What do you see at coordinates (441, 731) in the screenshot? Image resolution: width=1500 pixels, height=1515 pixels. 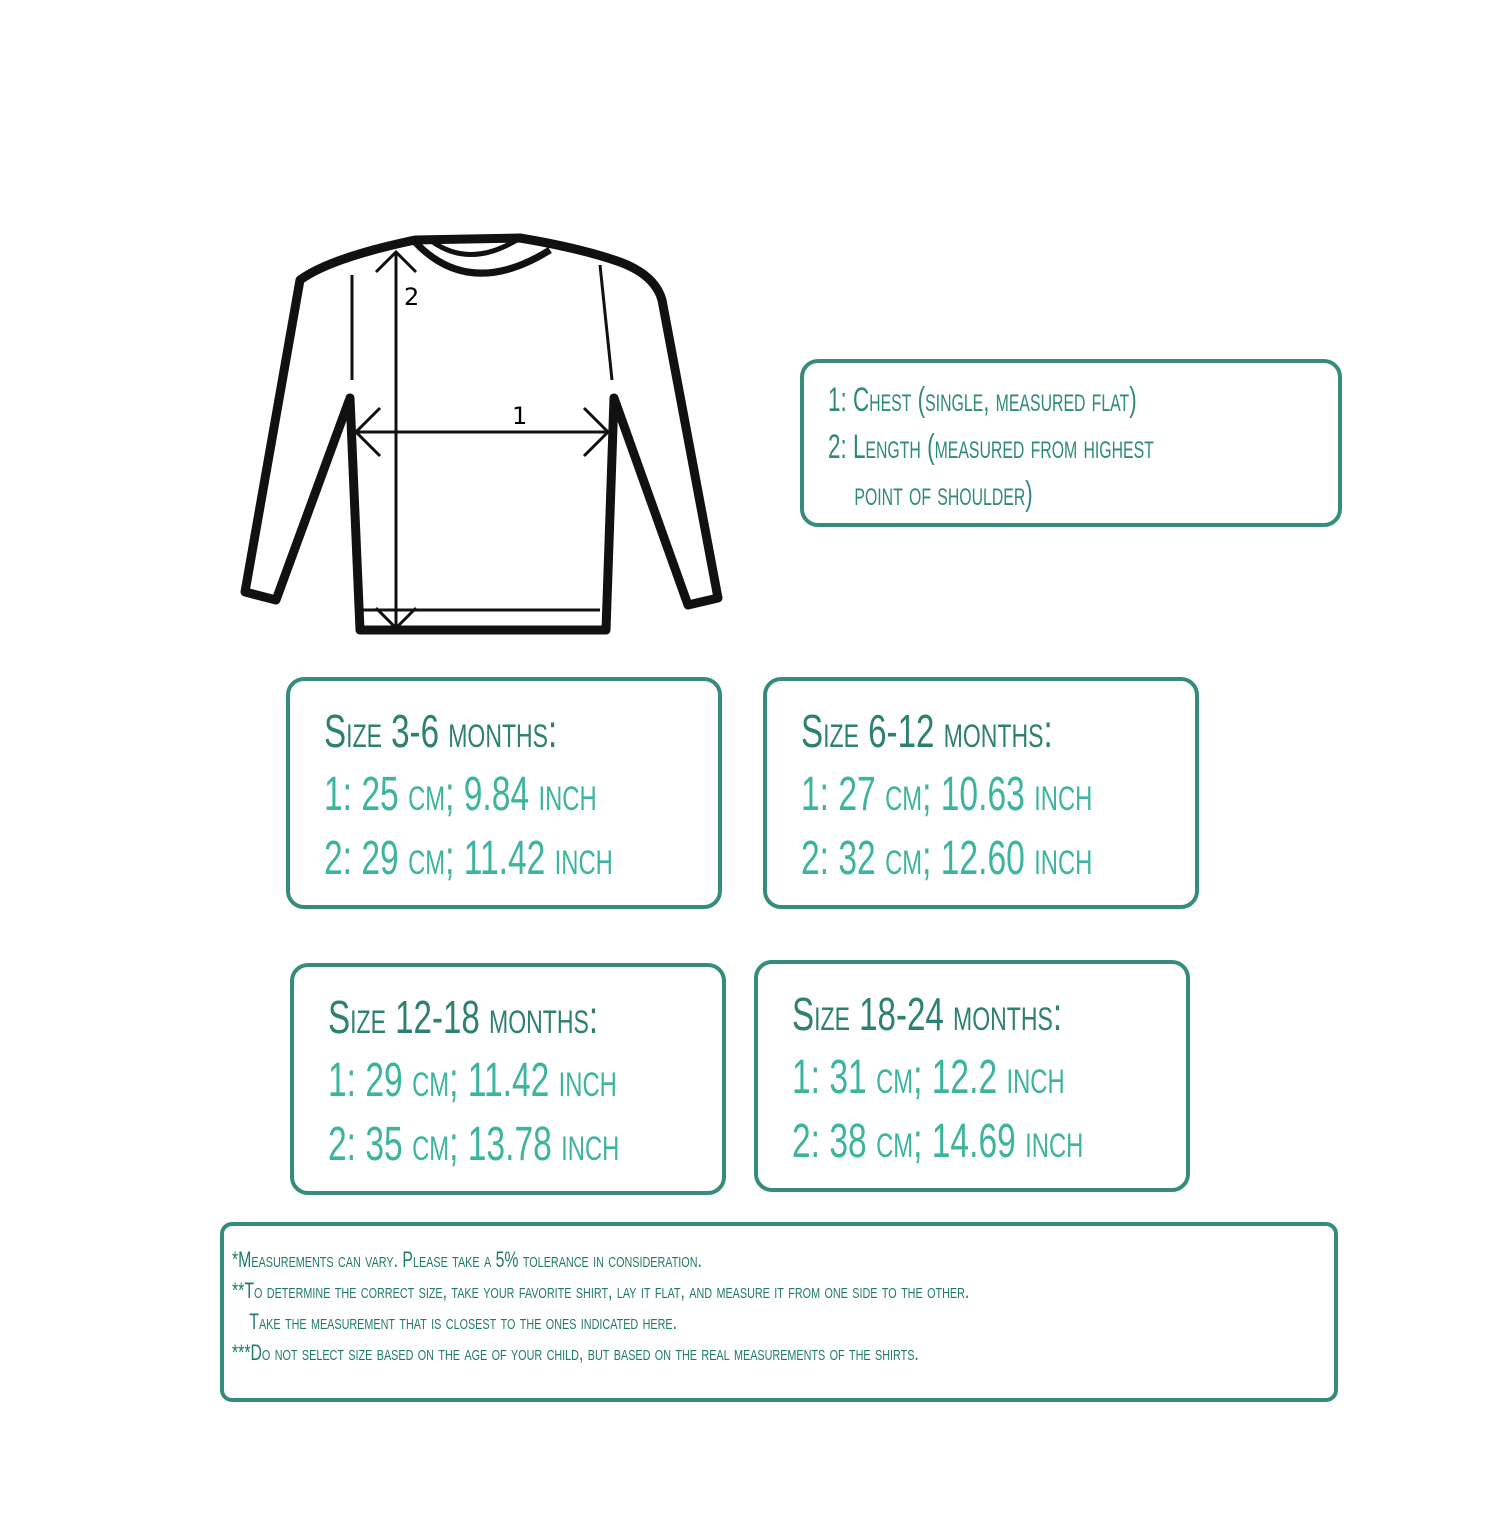 I see `size-title: Size 3-6 months:` at bounding box center [441, 731].